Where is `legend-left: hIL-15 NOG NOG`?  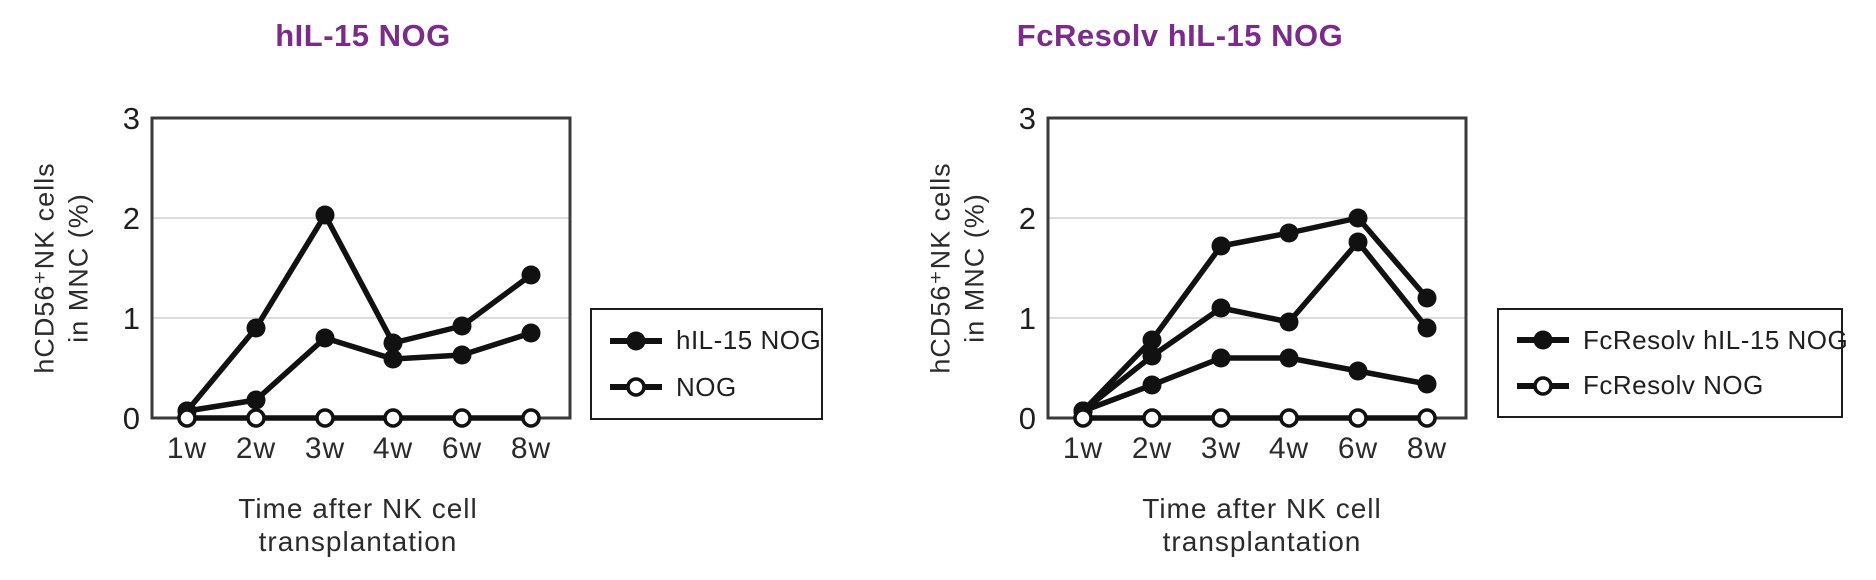 legend-left: hIL-15 NOG NOG is located at coordinates (706, 364).